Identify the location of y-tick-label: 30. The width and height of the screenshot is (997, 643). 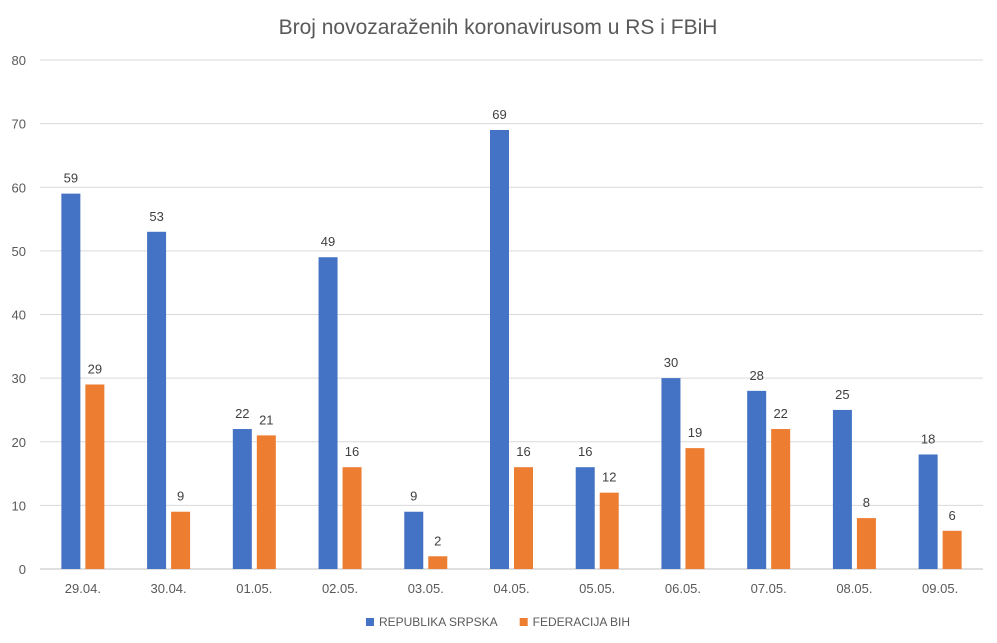
(19, 378).